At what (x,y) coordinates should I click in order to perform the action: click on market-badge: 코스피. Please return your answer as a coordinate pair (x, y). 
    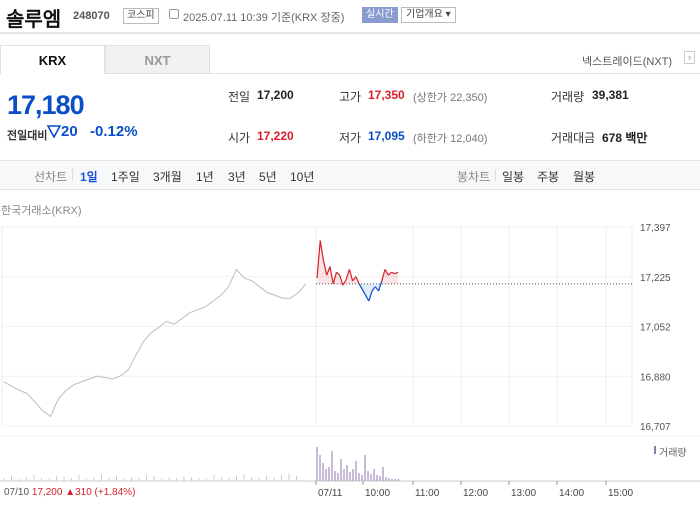
    Looking at the image, I should click on (141, 16).